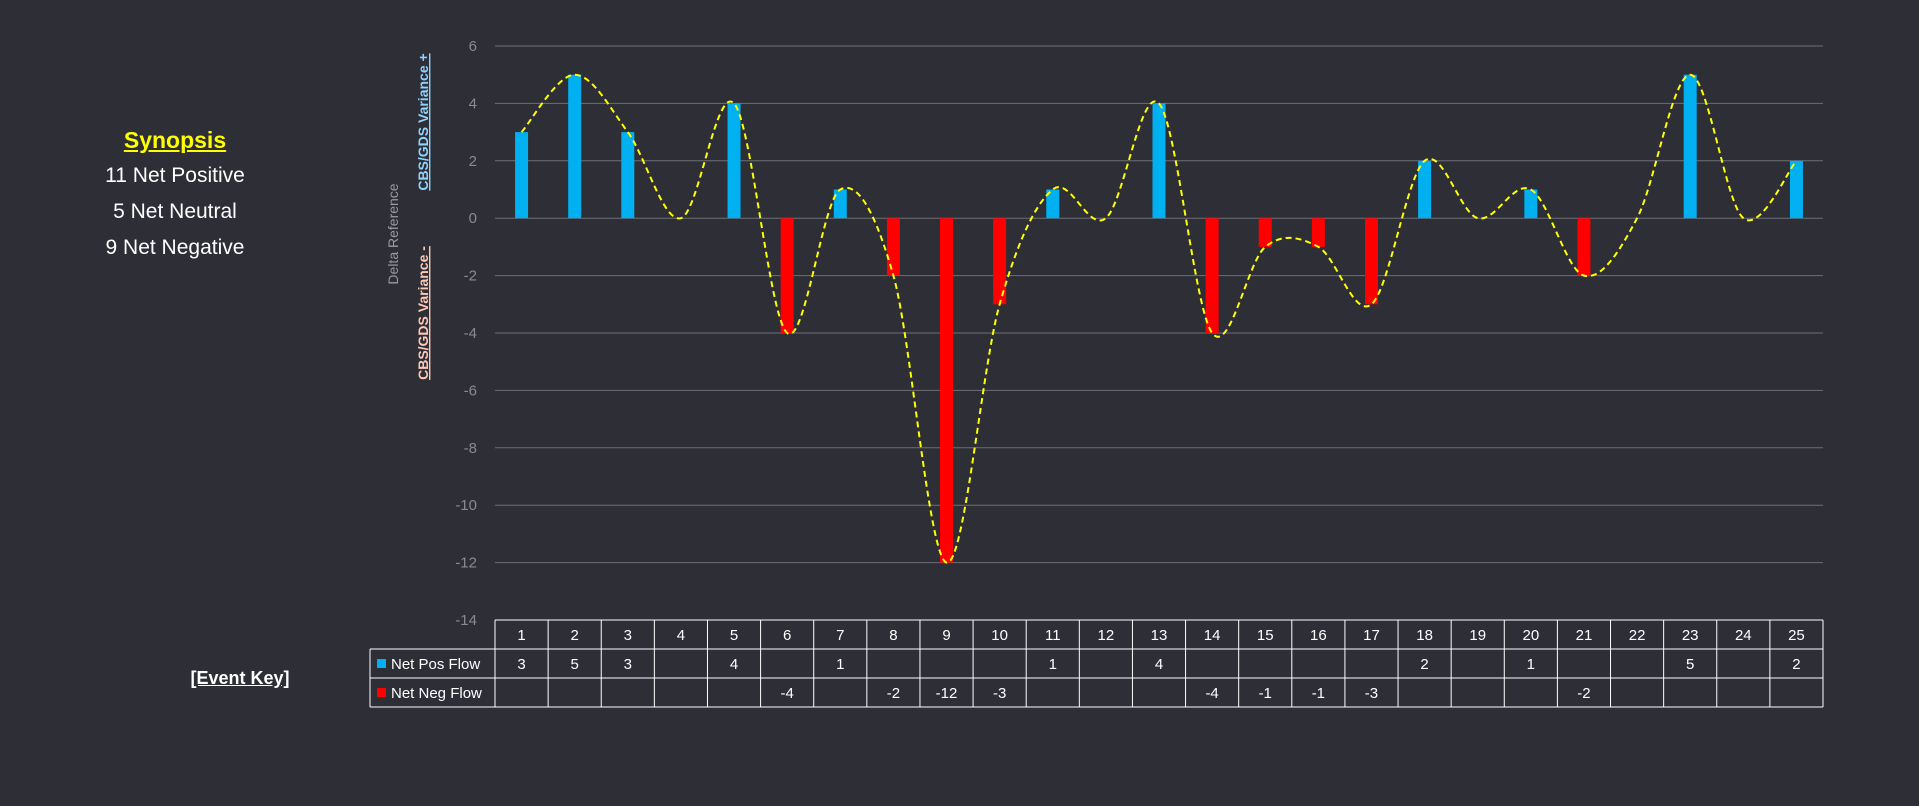 The image size is (1919, 806). Describe the element at coordinates (734, 635) in the screenshot. I see `table-category-label: 5` at that location.